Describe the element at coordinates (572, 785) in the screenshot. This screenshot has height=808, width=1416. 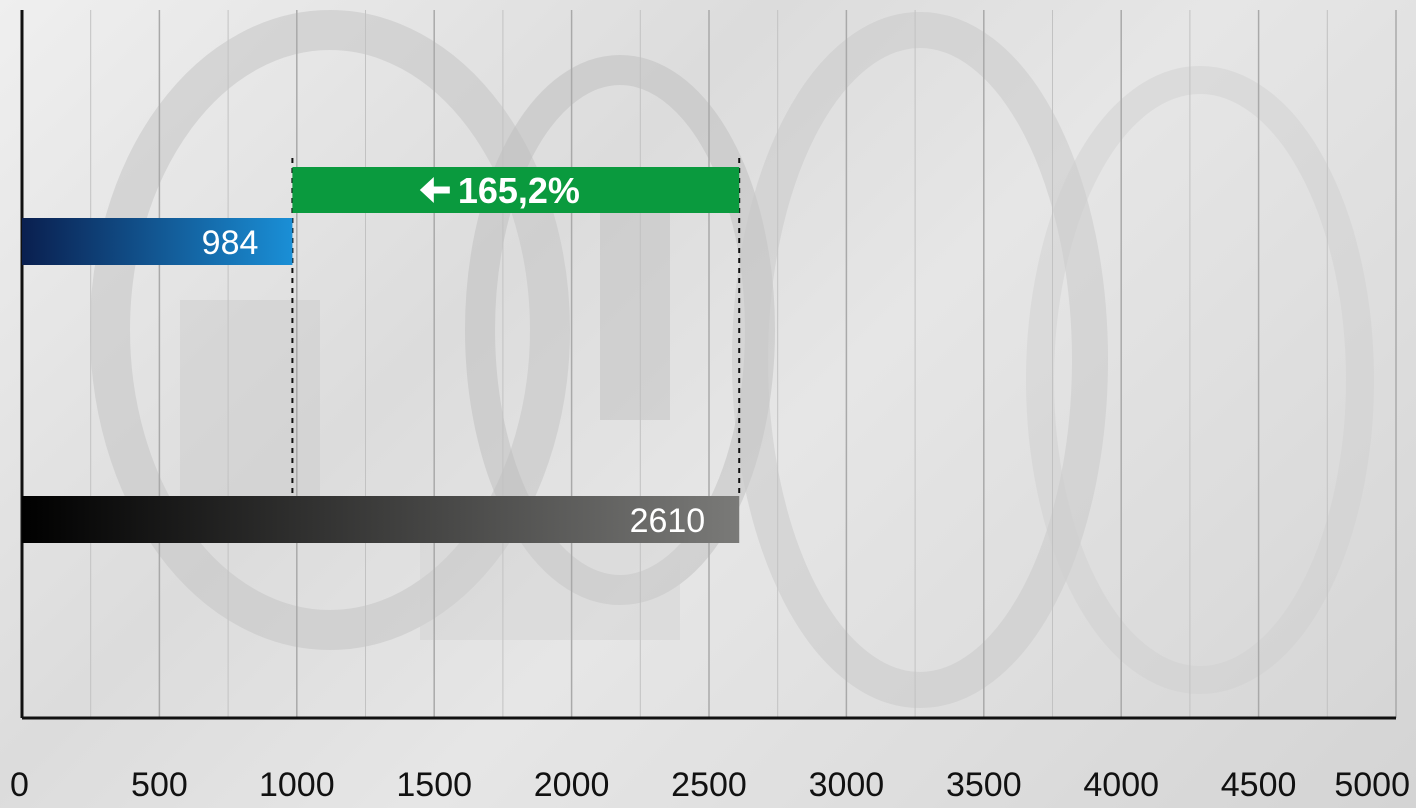
I see `x-tick-label: 2000` at that location.